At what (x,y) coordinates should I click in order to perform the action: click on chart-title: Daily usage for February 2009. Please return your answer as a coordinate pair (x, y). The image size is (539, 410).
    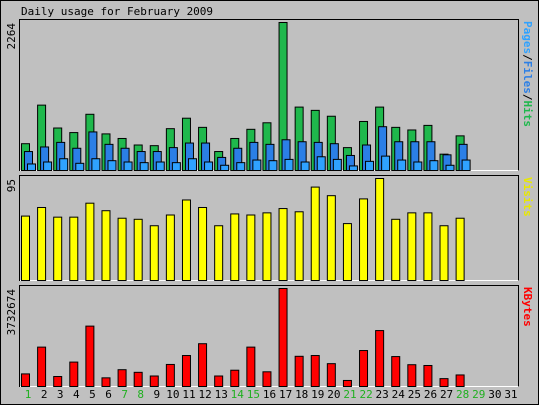
    Looking at the image, I should click on (117, 11).